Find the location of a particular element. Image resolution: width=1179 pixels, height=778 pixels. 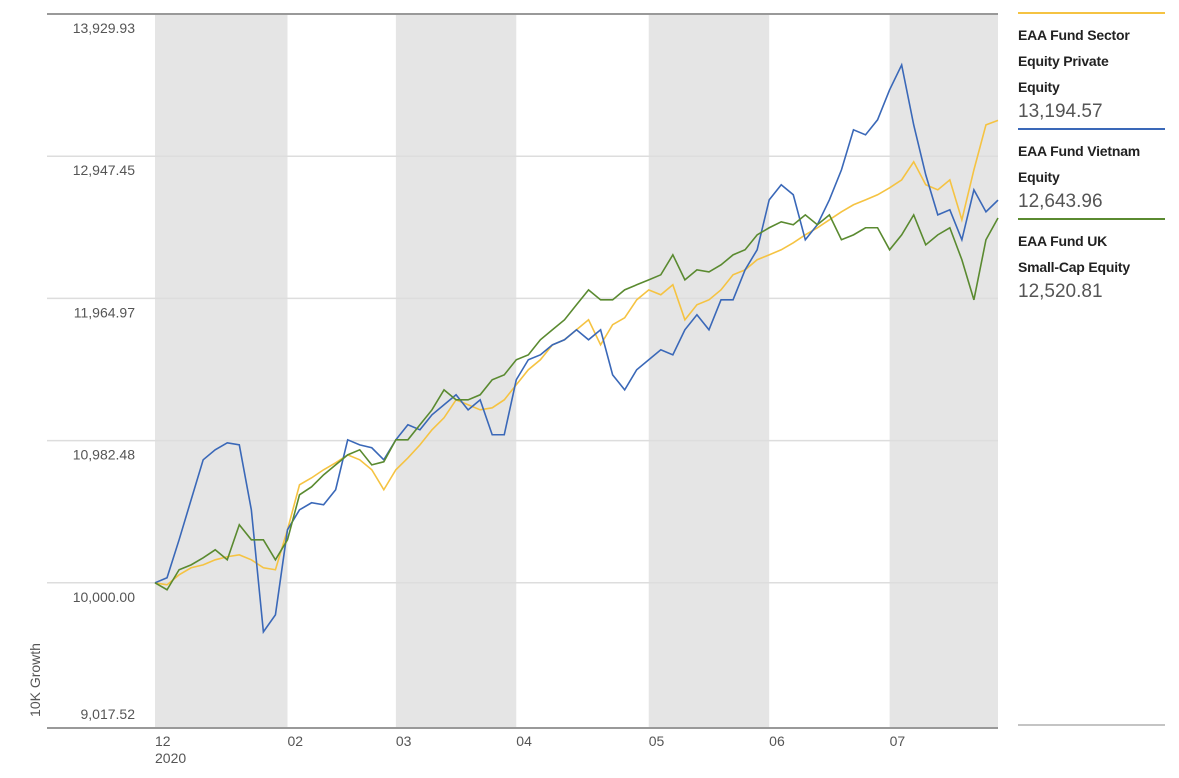

legend-value: 13,194.57 is located at coordinates (1060, 111).